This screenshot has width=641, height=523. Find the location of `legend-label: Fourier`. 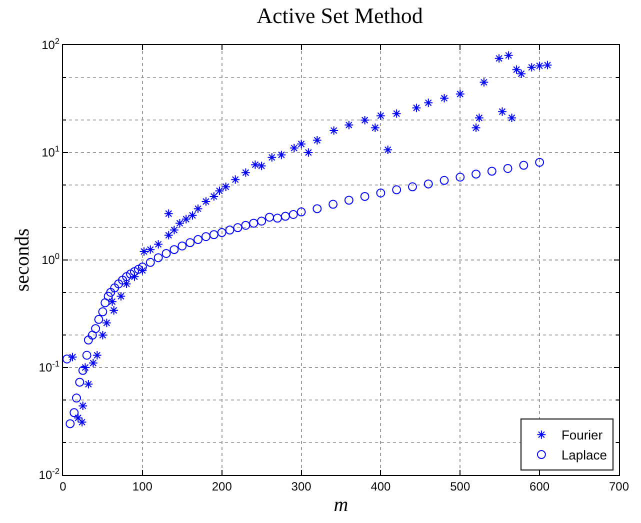

legend-label: Fourier is located at coordinates (582, 435).